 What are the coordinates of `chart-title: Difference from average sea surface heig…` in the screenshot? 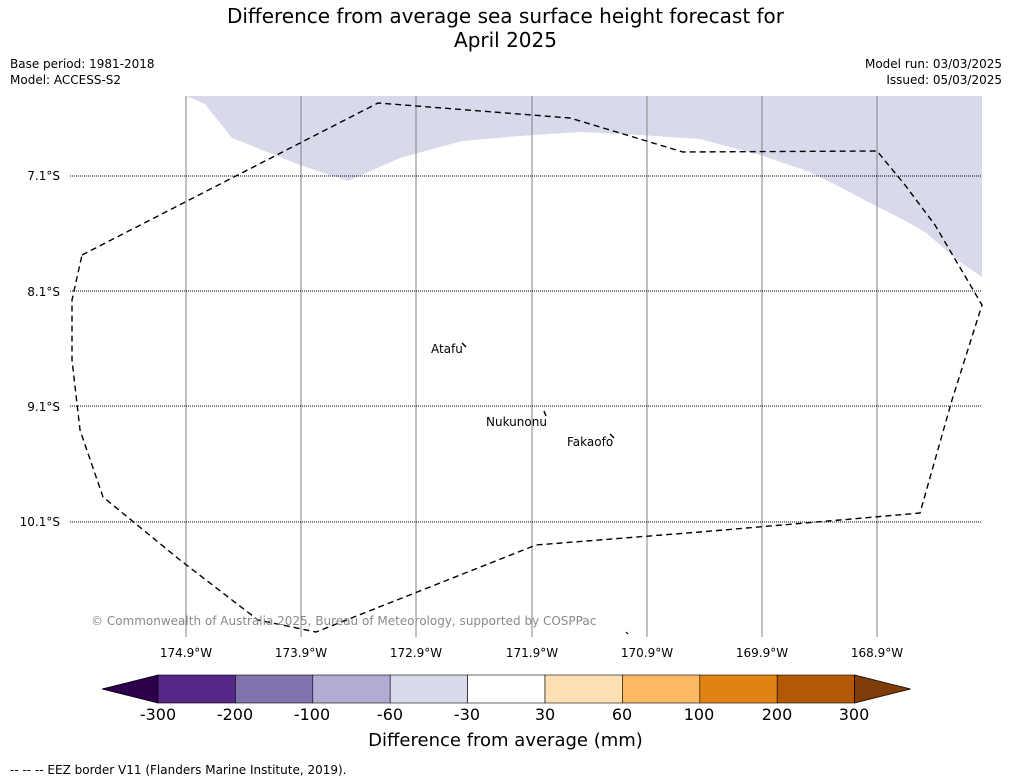 It's located at (505, 28).